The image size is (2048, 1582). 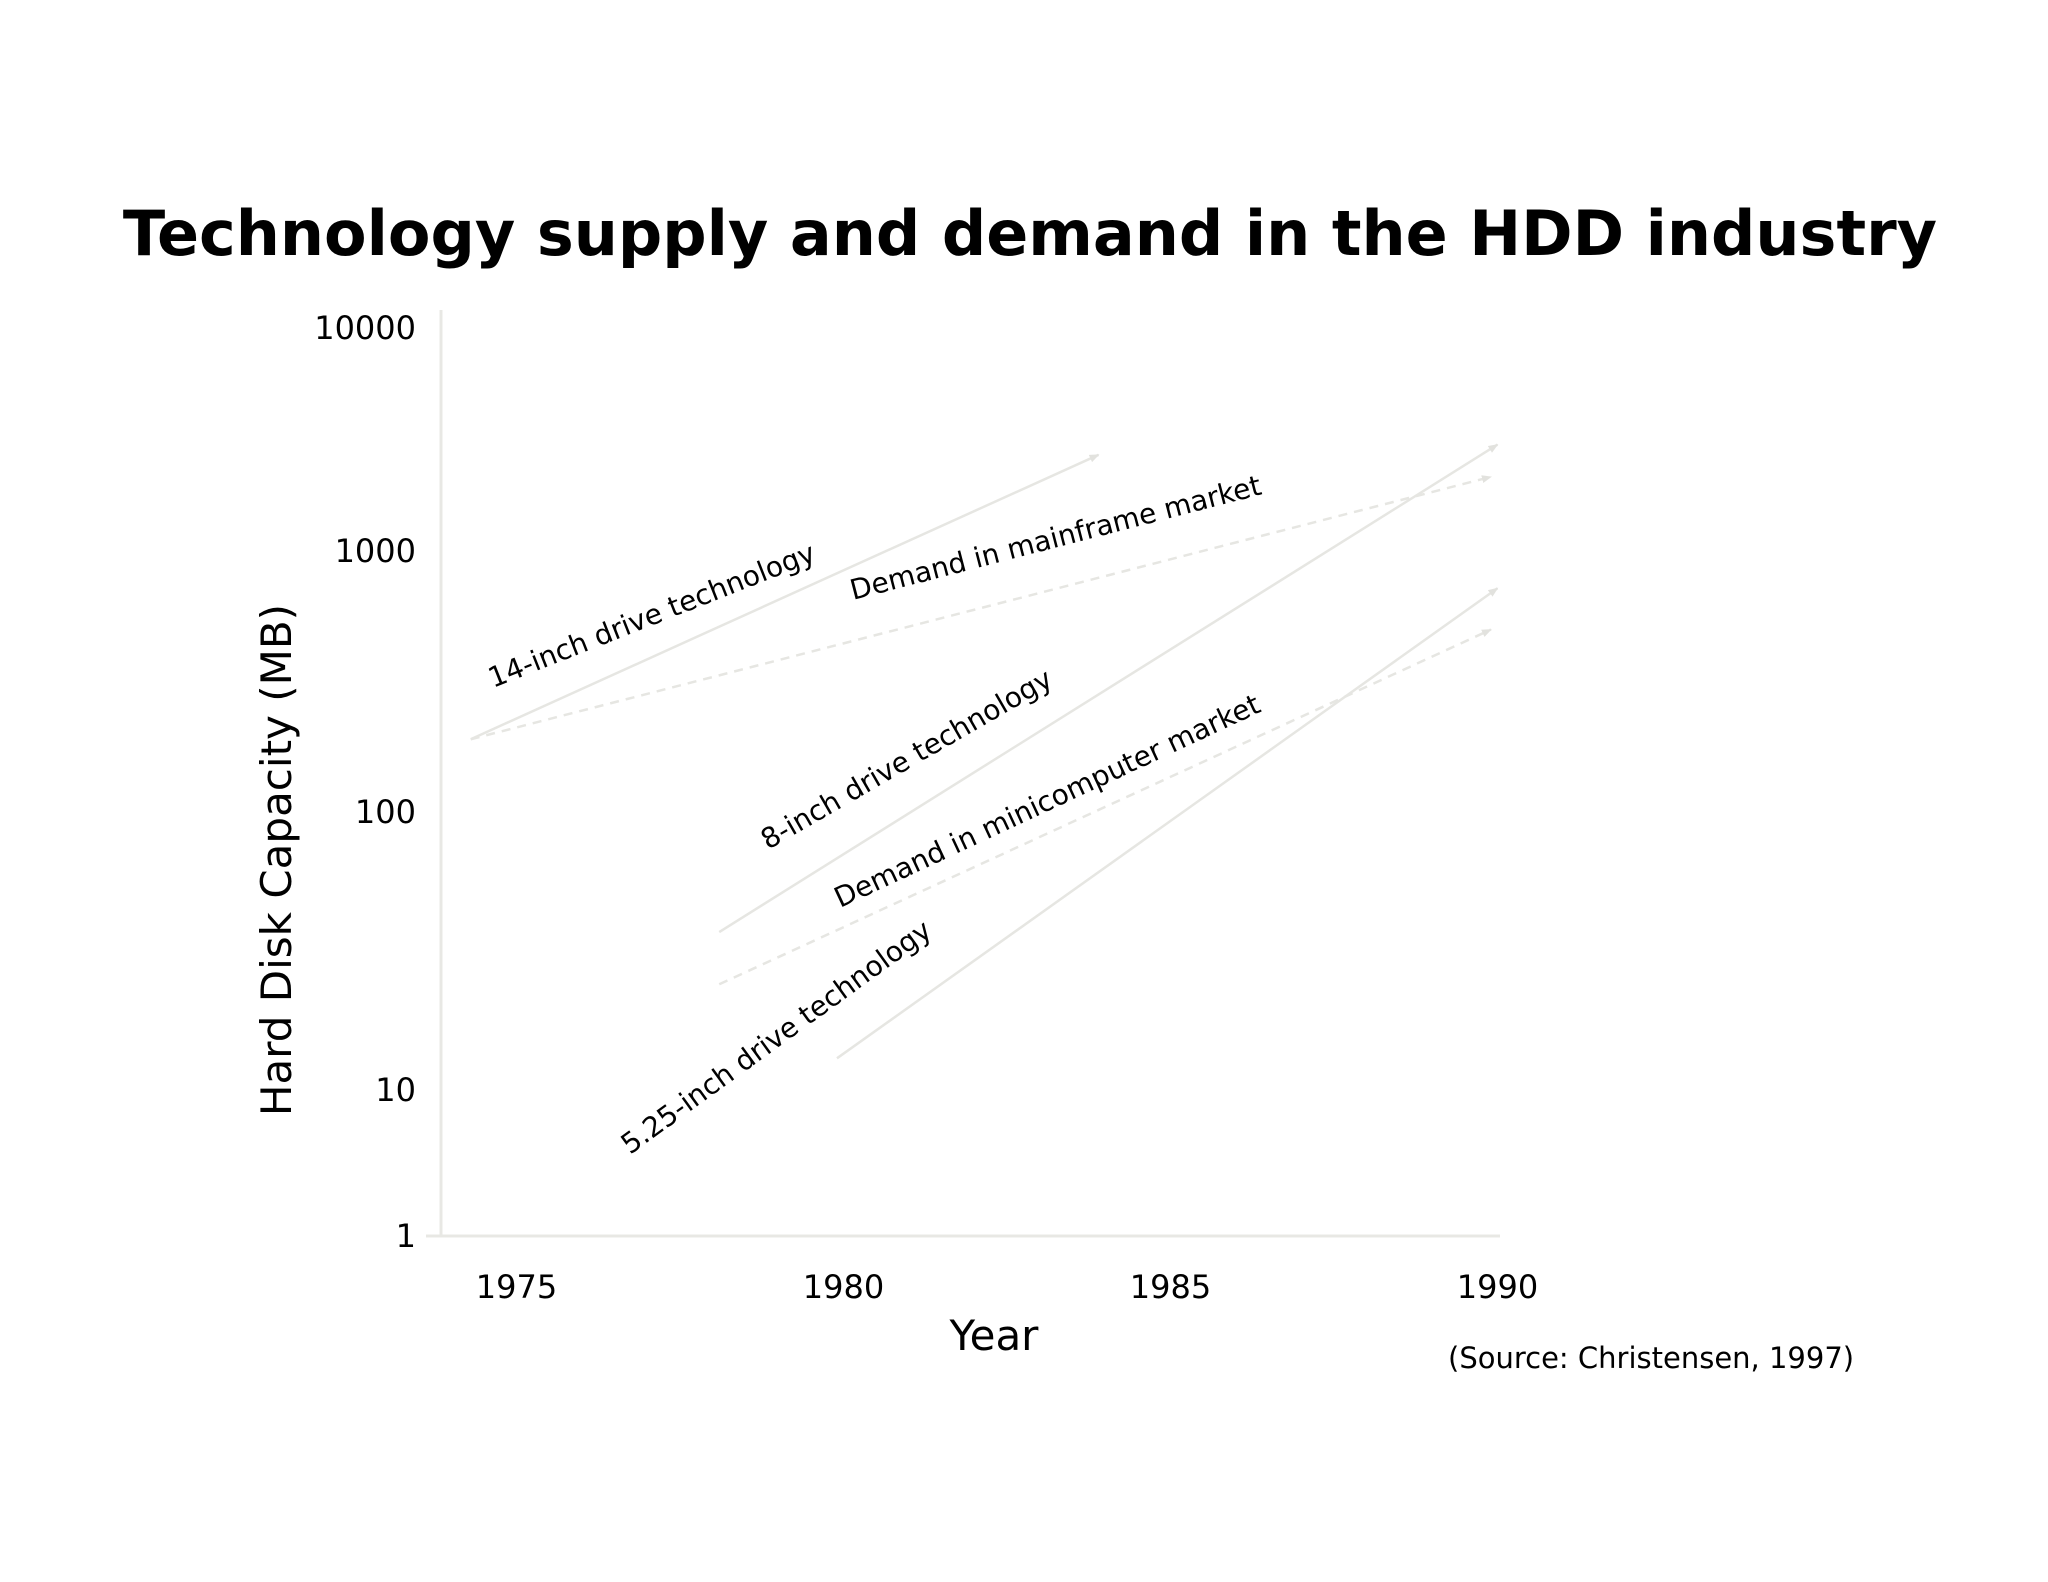 What do you see at coordinates (1055, 538) in the screenshot?
I see `series-label-2: Demand in mainframe market` at bounding box center [1055, 538].